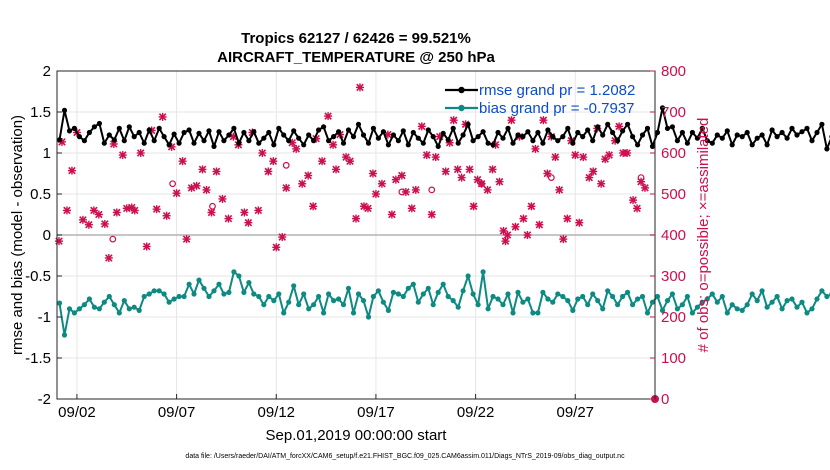  Describe the element at coordinates (44, 317) in the screenshot. I see `y-left-tick-label: -1` at that location.